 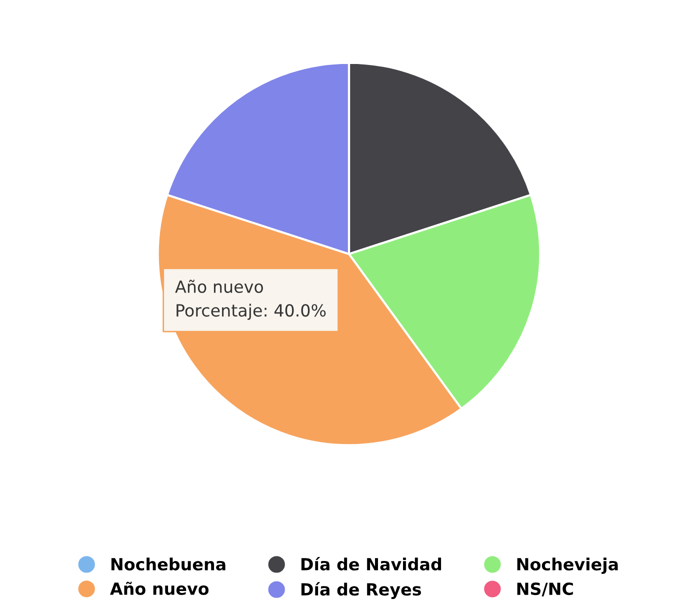 What do you see at coordinates (567, 566) in the screenshot?
I see `legend-label: Nochevieja` at bounding box center [567, 566].